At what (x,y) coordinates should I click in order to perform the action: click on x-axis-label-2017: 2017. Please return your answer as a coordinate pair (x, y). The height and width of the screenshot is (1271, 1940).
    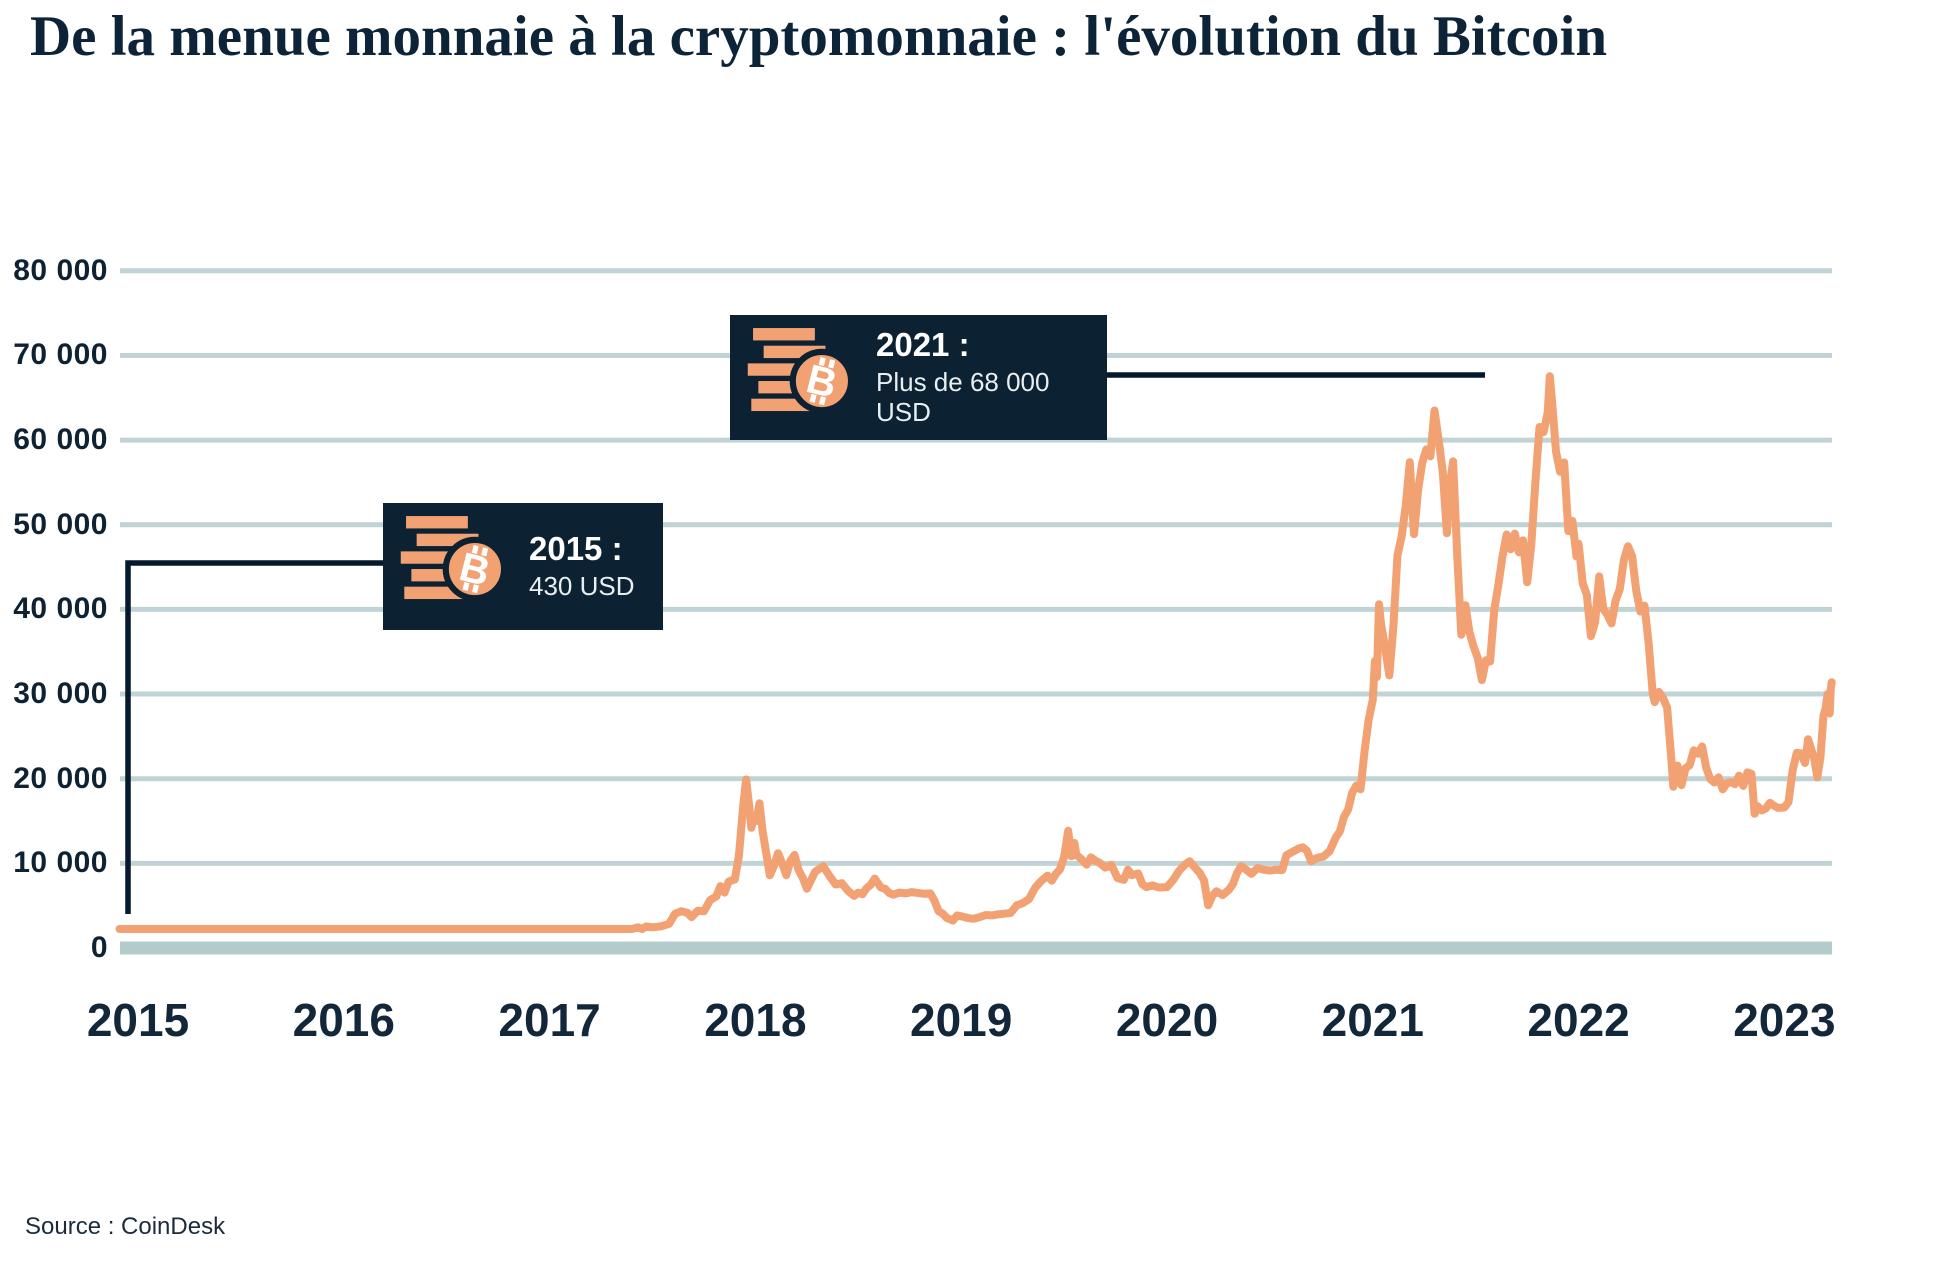
    Looking at the image, I should click on (549, 1020).